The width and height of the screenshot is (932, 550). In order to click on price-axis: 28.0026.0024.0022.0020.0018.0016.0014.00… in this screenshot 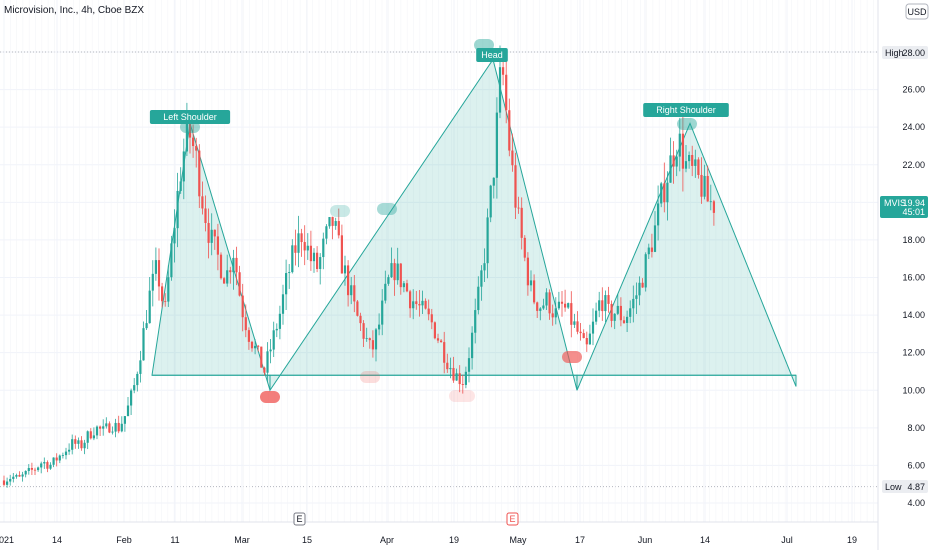, I will do `click(913, 277)`.